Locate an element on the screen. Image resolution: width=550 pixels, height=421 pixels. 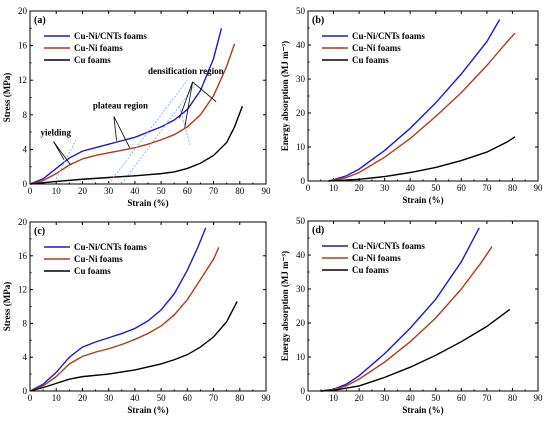
y-axis-title: Energy absorption (MJ m⁻³) is located at coordinates (285, 306).